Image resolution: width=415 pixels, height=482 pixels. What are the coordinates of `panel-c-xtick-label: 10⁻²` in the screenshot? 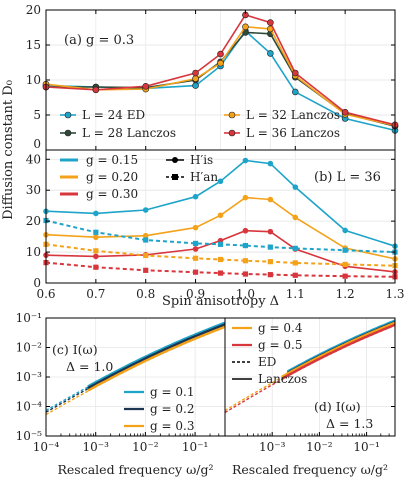 It's located at (145, 447).